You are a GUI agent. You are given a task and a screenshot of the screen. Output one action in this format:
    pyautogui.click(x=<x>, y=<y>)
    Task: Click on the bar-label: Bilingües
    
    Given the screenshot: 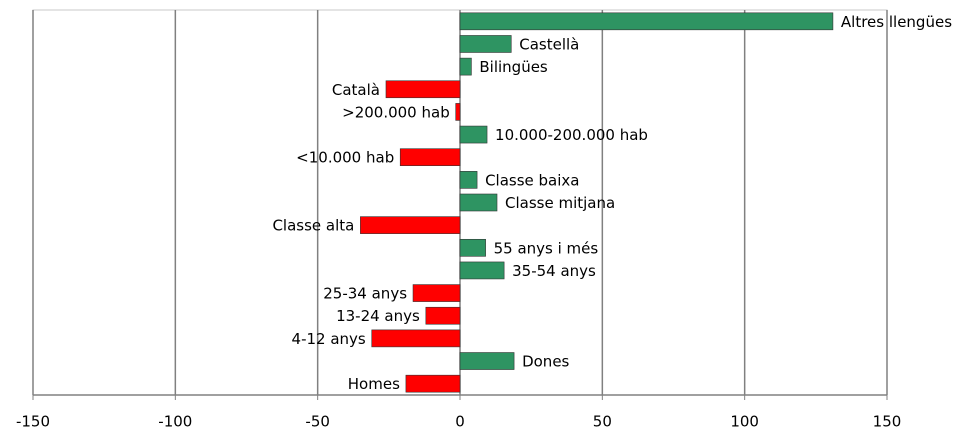 What is the action you would take?
    pyautogui.click(x=513, y=67)
    